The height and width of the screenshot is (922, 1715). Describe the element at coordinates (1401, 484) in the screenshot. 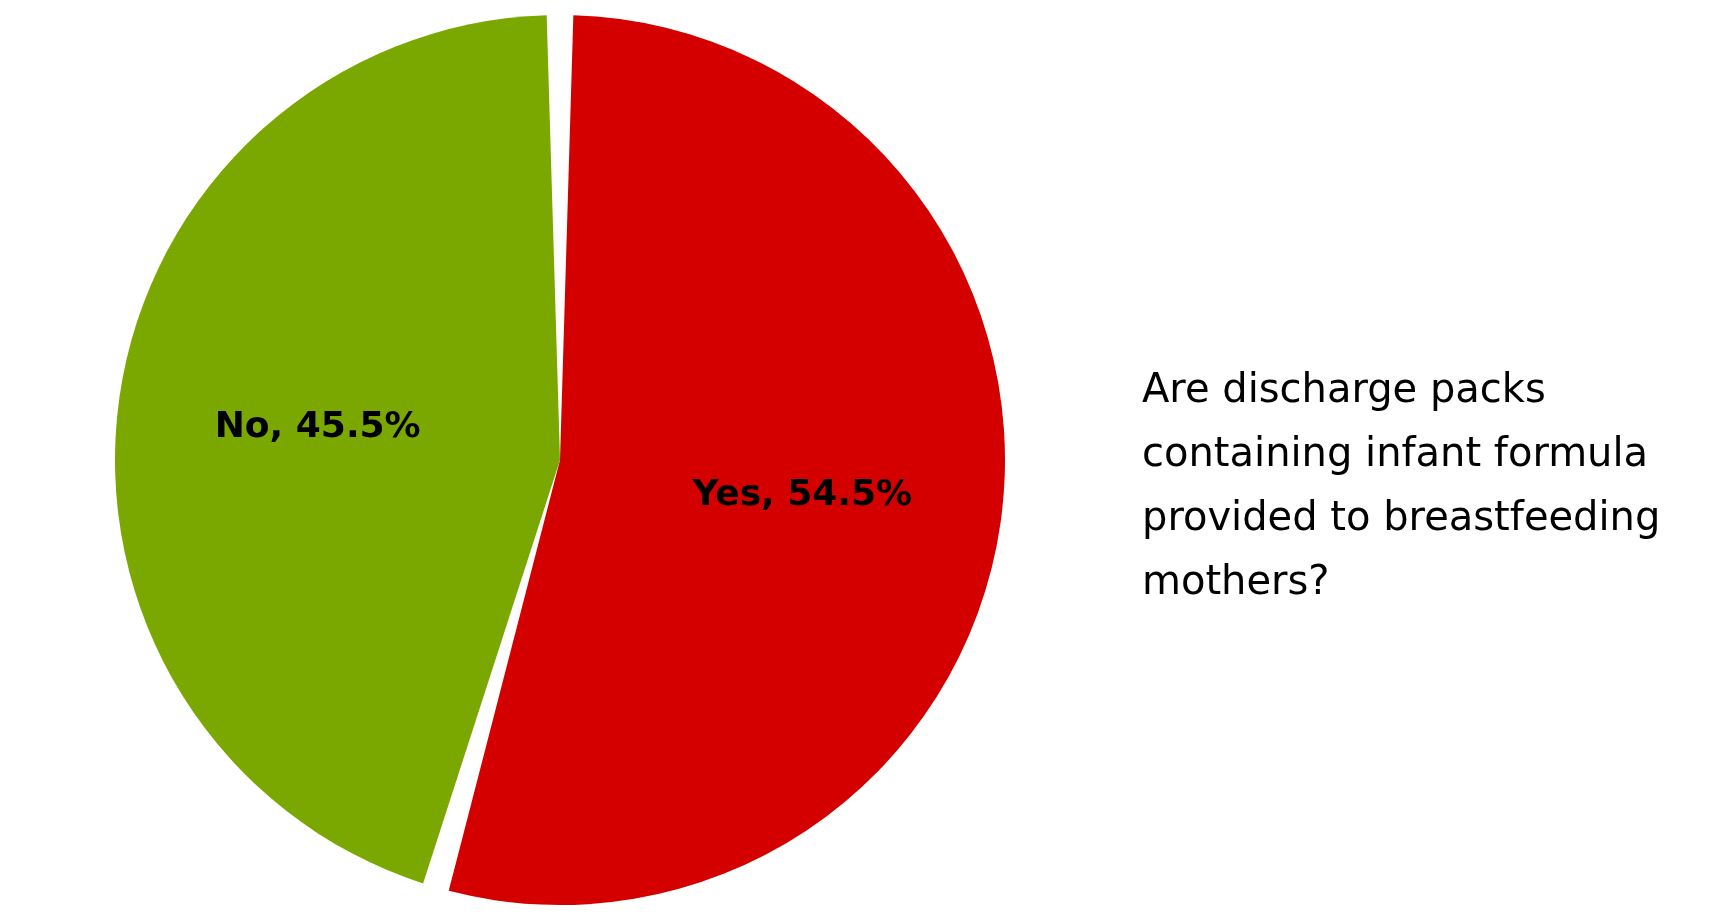

I see `text: Are discharge packs containing infant formula provided to breastfeeding mothers?` at that location.